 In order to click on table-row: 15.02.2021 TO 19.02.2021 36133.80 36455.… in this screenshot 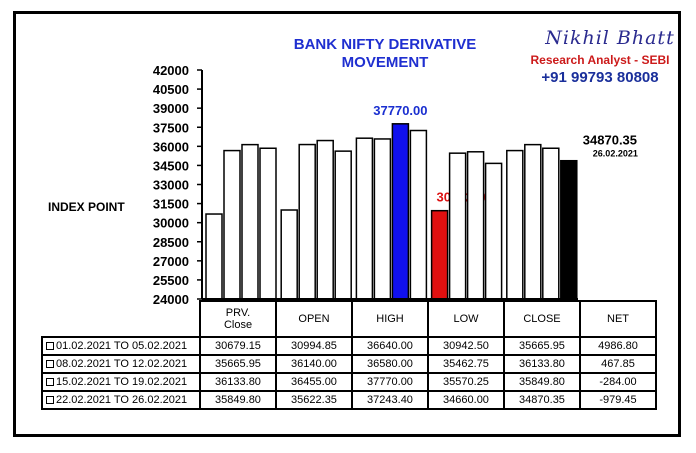, I will do `click(349, 382)`.